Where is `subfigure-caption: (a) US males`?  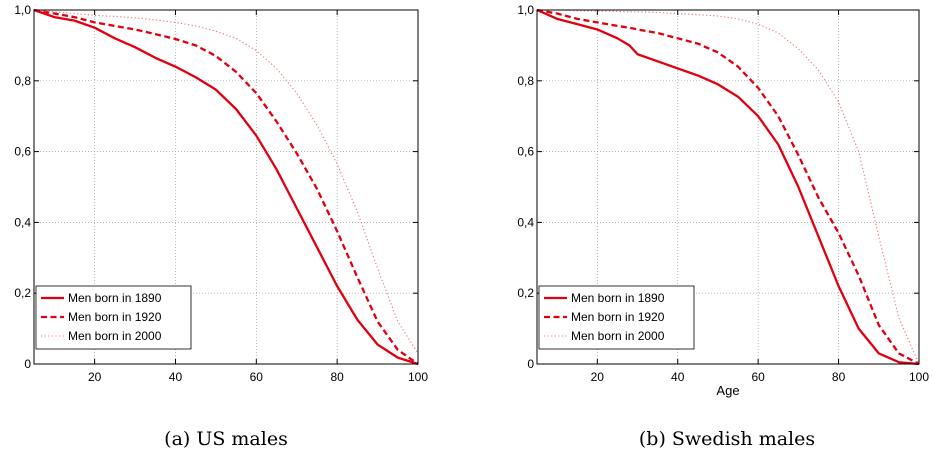 subfigure-caption: (a) US males is located at coordinates (226, 439).